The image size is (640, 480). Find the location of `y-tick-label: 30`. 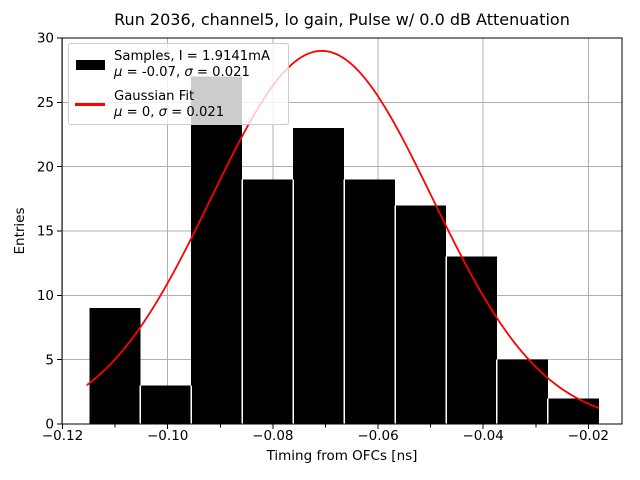

y-tick-label: 30 is located at coordinates (45, 39).